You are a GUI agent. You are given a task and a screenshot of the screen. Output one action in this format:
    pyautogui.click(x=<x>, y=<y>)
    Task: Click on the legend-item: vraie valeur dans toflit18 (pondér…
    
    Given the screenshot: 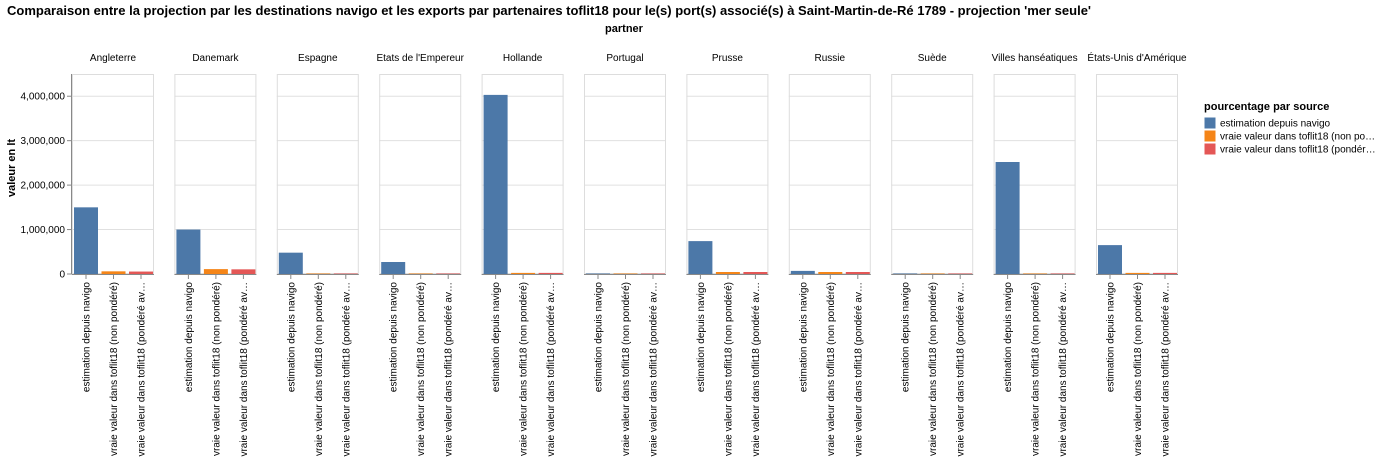 What is the action you would take?
    pyautogui.click(x=1290, y=149)
    